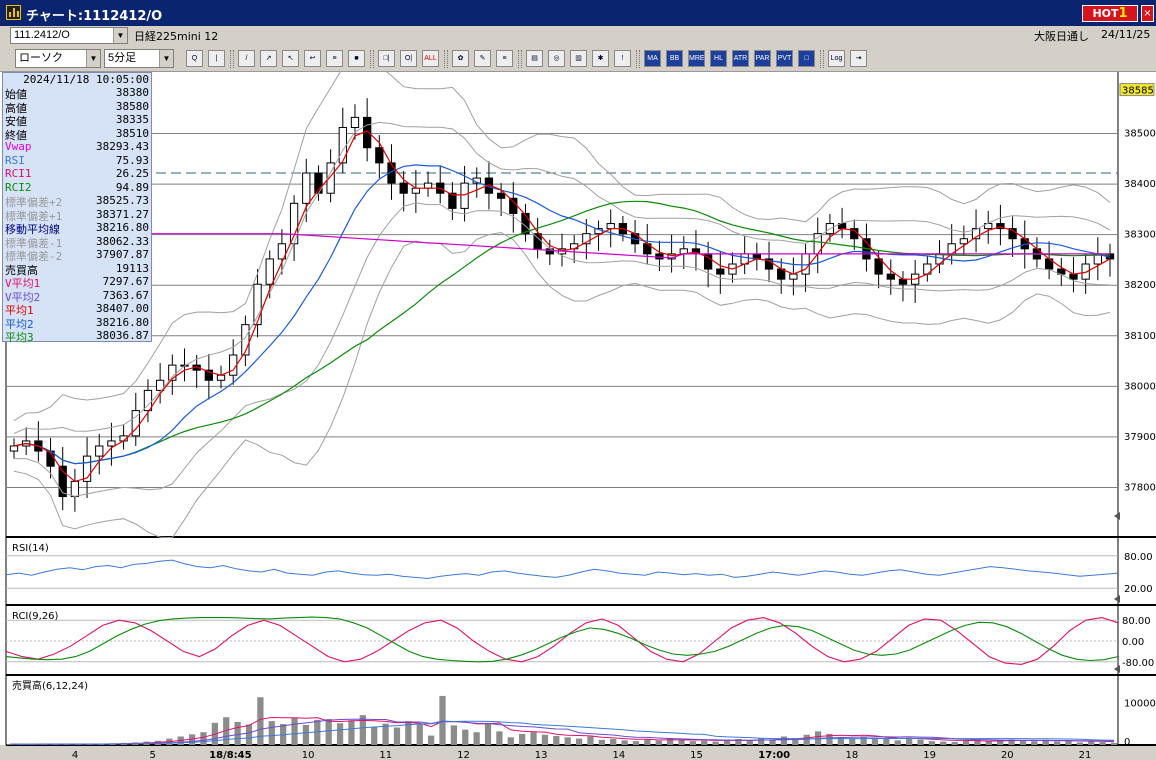 The image size is (1156, 760). I want to click on info-key: 平均3, so click(19, 337).